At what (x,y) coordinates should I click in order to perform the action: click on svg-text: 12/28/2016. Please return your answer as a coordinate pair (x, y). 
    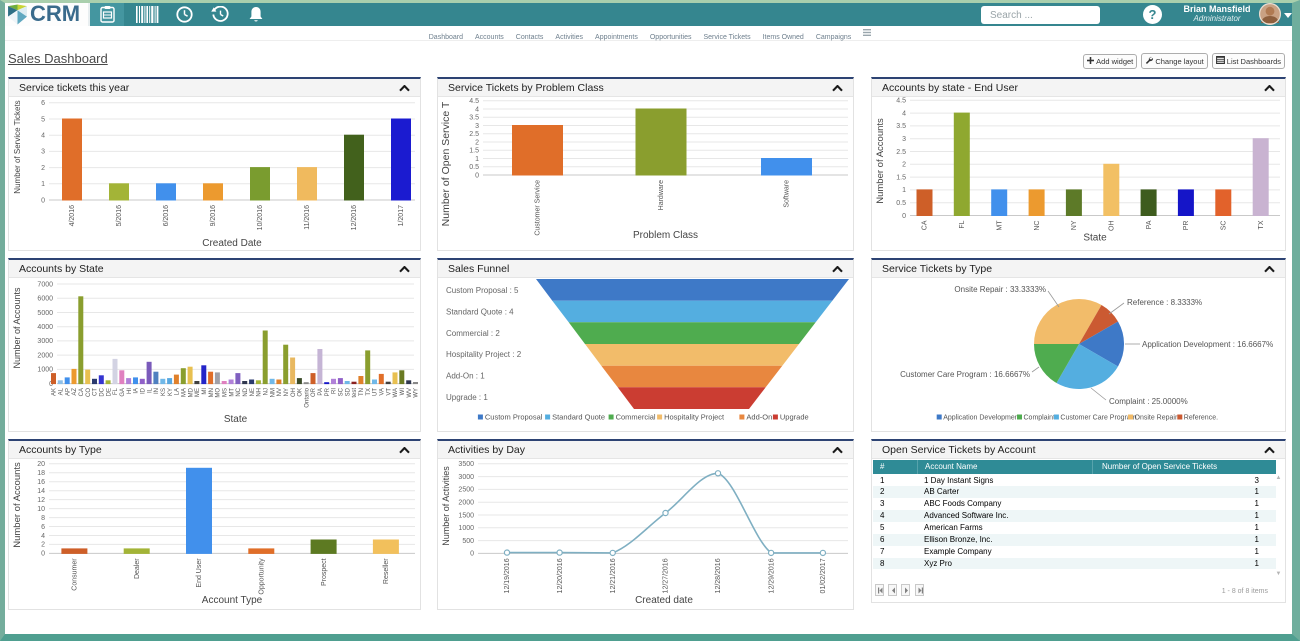
    Looking at the image, I should click on (718, 575).